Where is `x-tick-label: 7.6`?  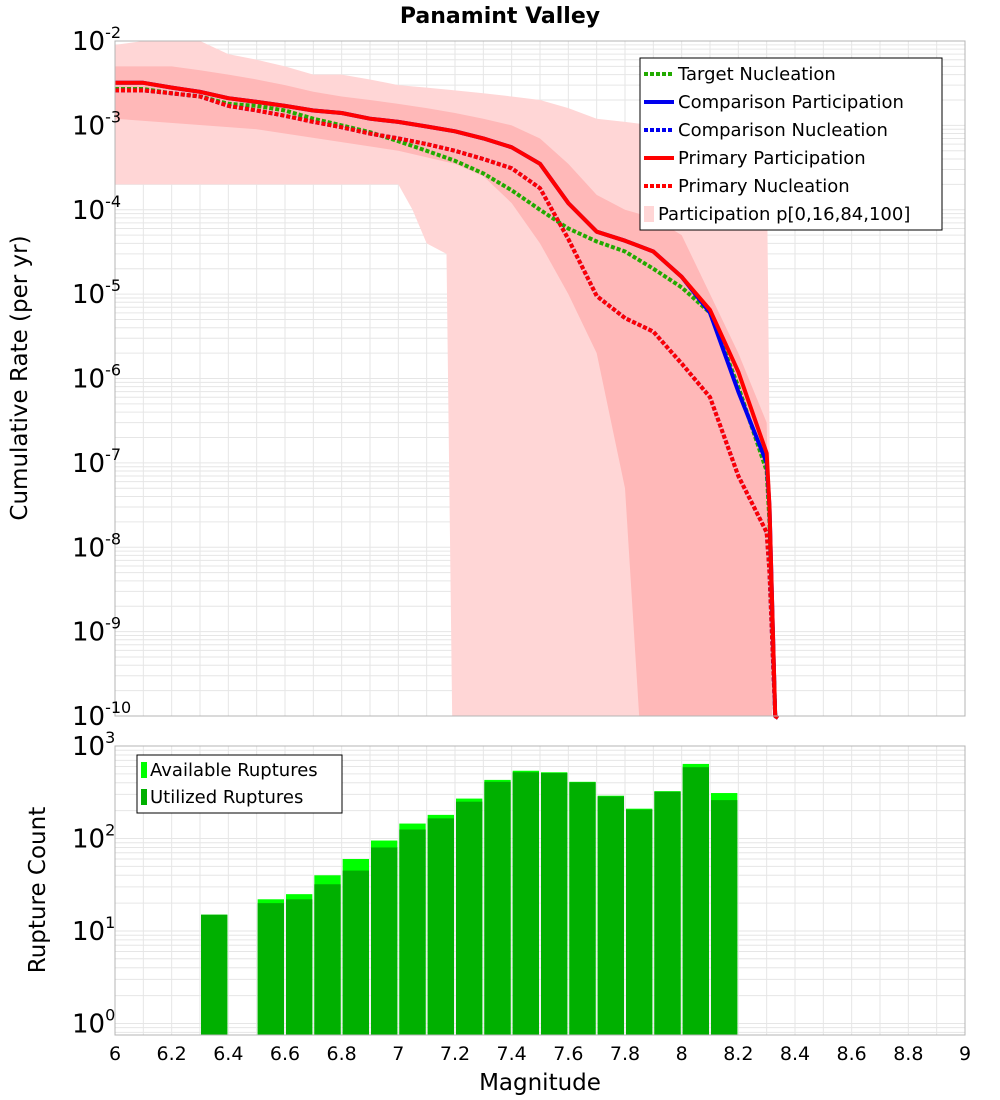 x-tick-label: 7.6 is located at coordinates (568, 1054).